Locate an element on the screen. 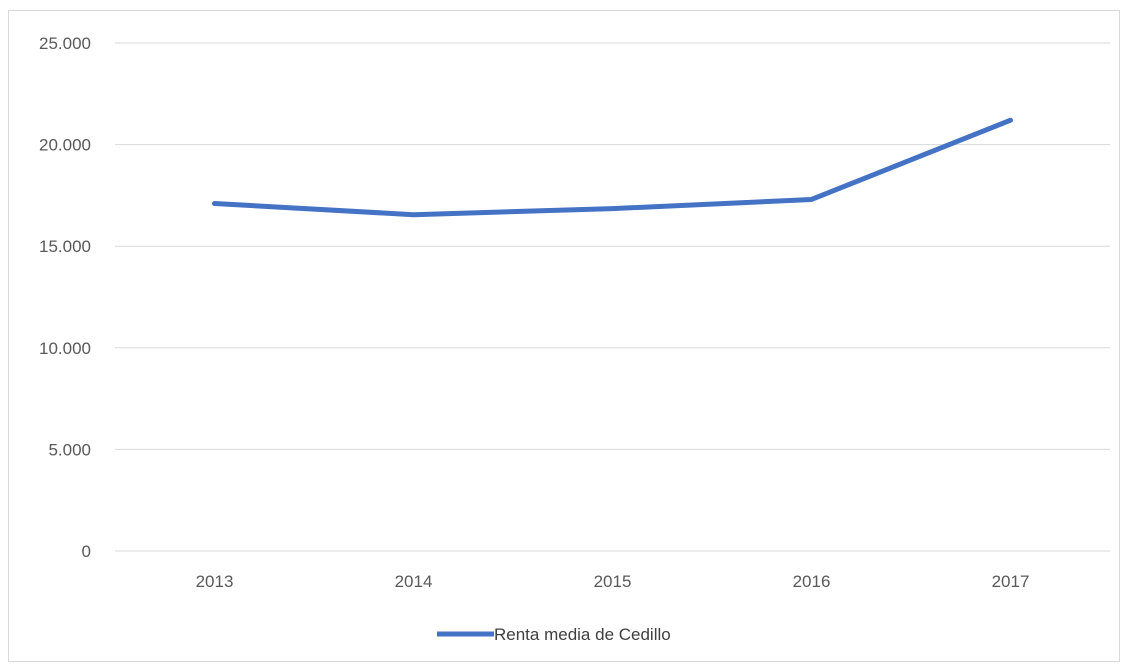  y-tick-label: 0 is located at coordinates (86, 551).